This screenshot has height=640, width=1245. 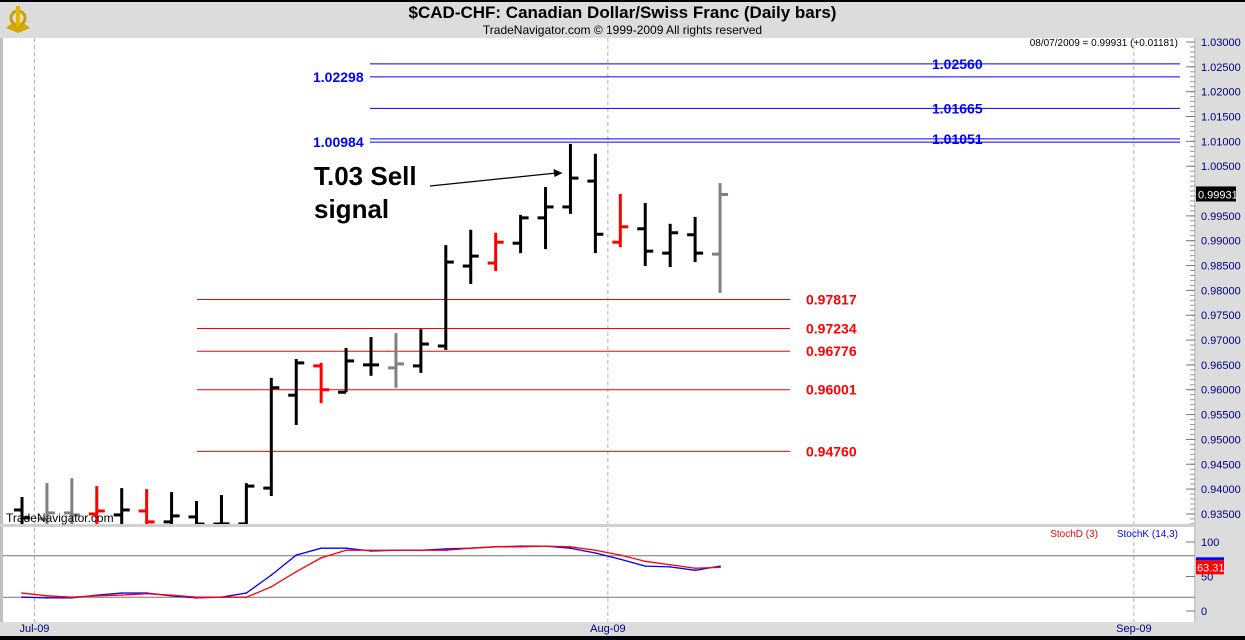 What do you see at coordinates (1074, 534) in the screenshot?
I see `legend-stochd: StochD (3)` at bounding box center [1074, 534].